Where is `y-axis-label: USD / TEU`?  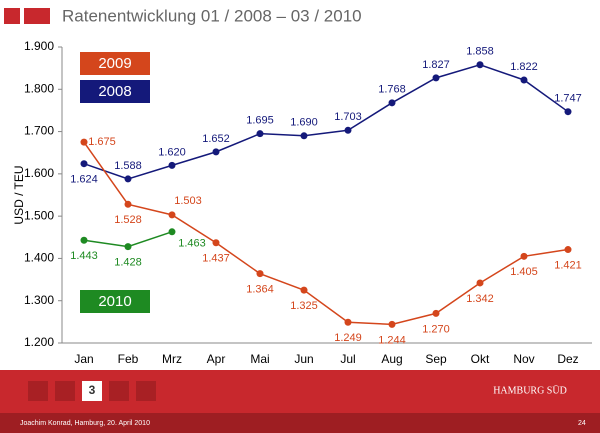
y-axis-label: USD / TEU is located at coordinates (19, 194).